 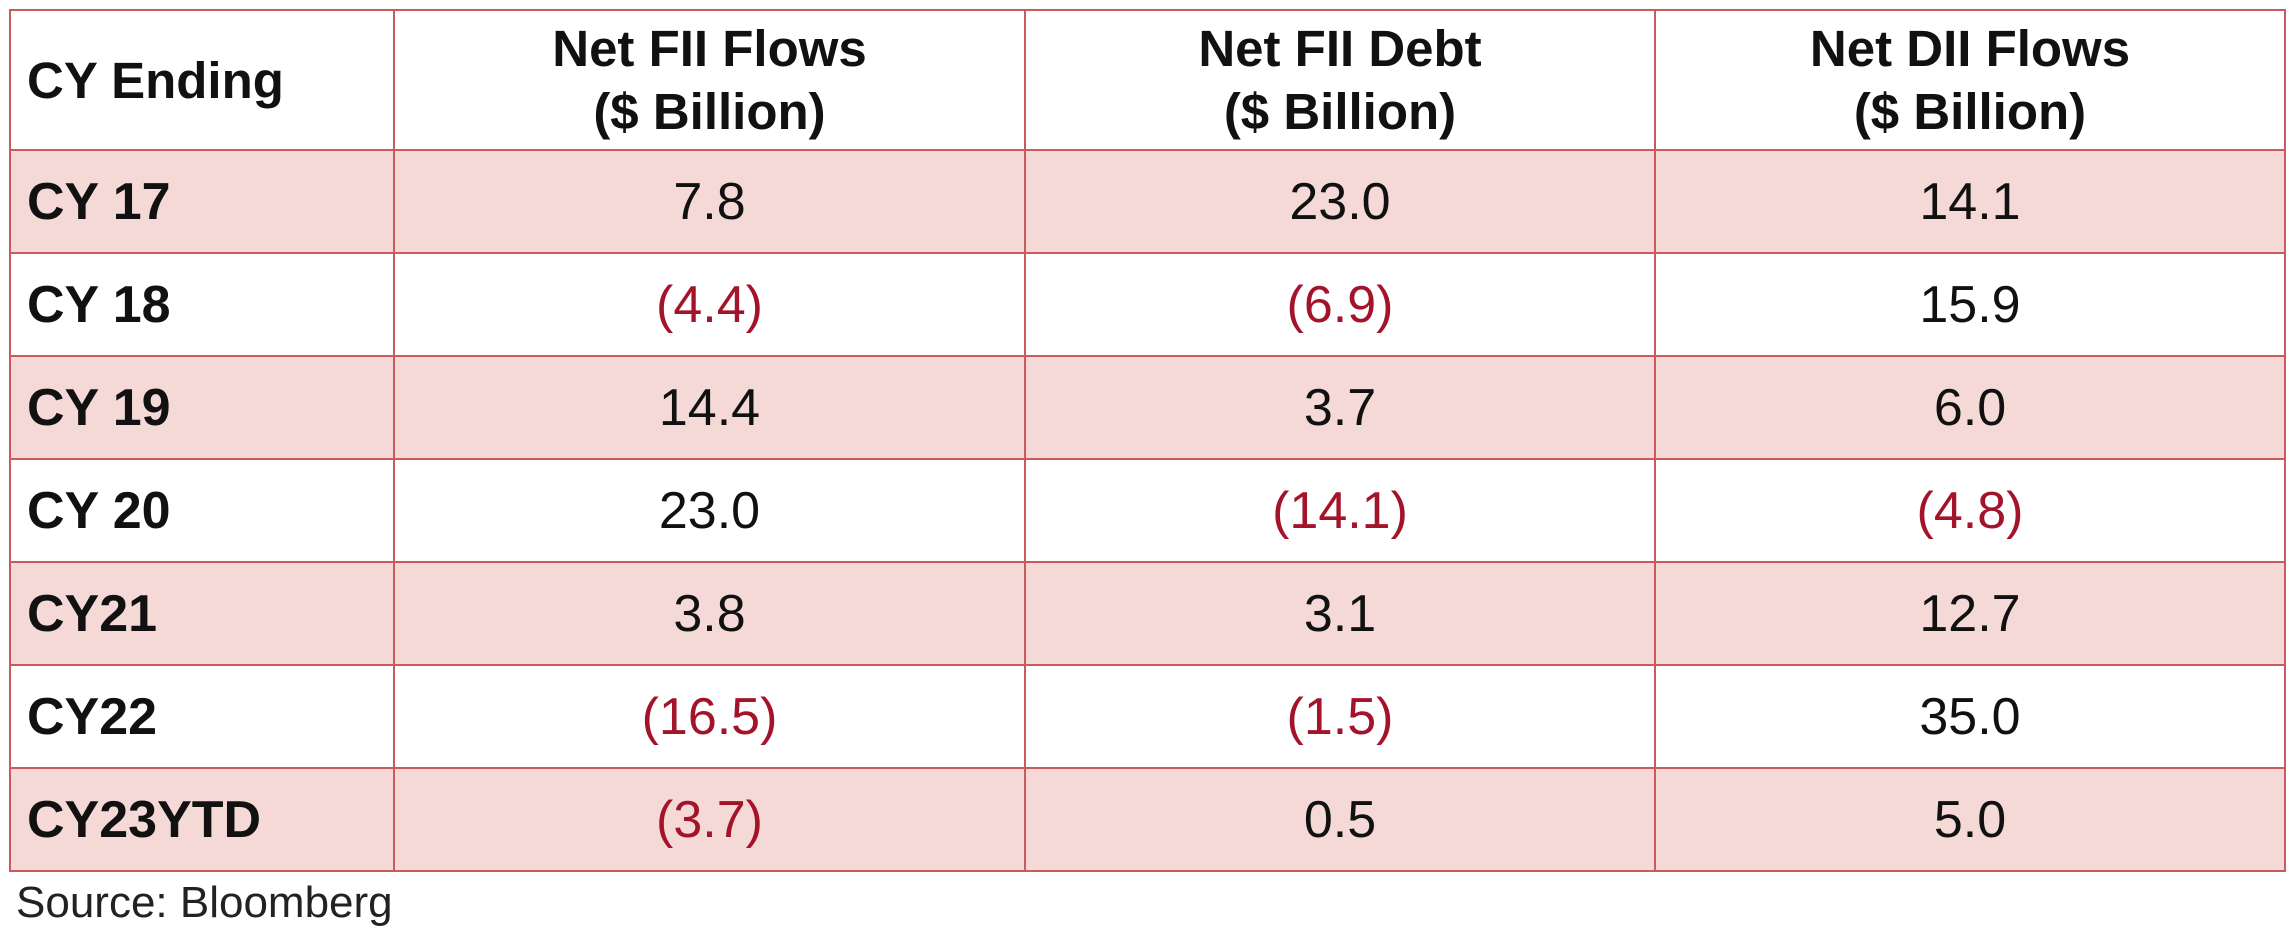 I want to click on cell-net-dii-flows: 6.0, so click(x=1970, y=407).